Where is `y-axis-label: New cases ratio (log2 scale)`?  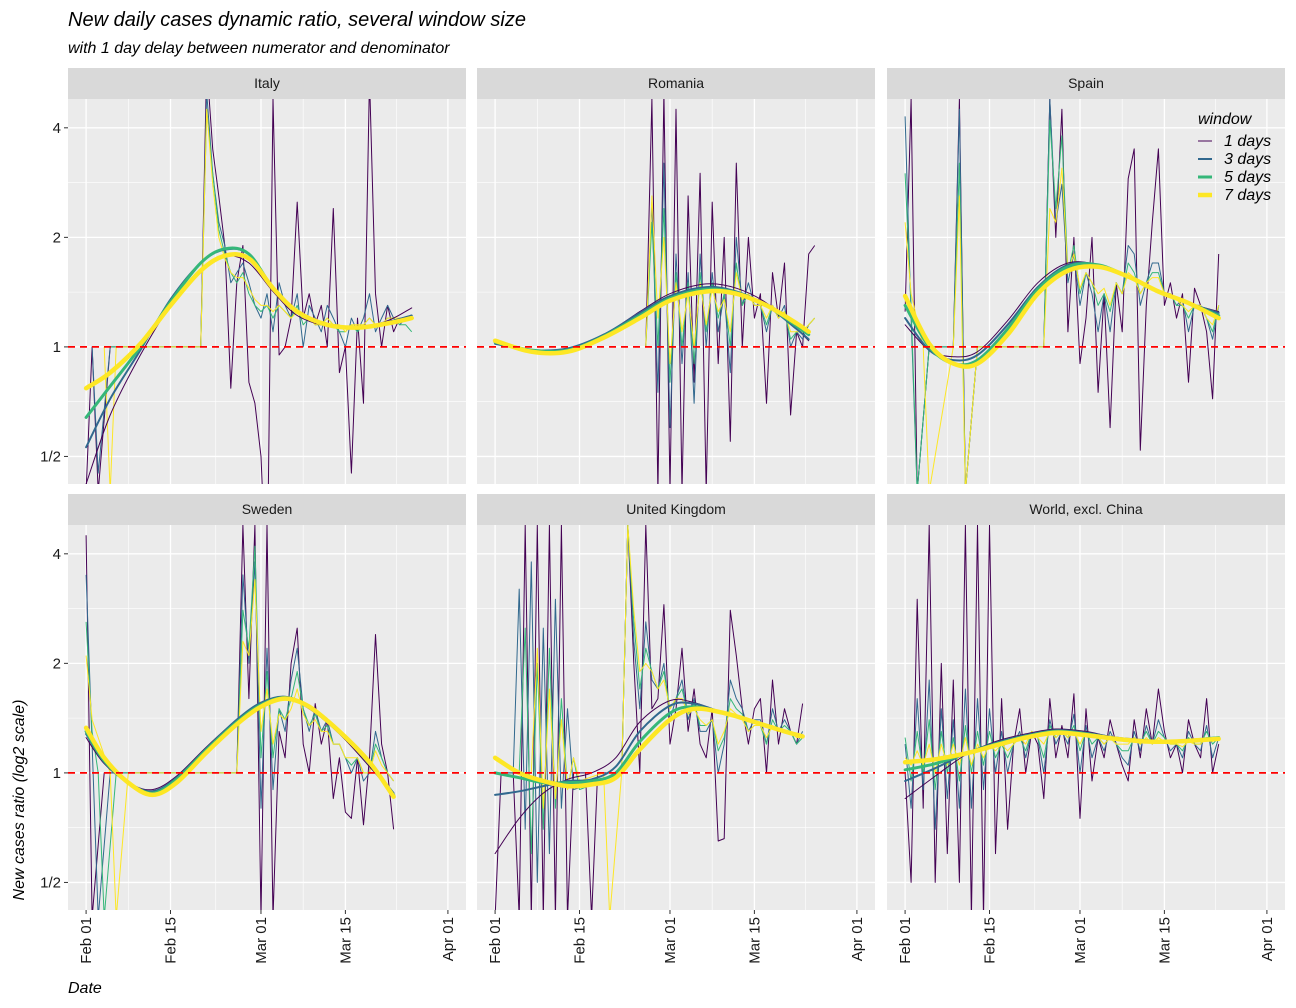
y-axis-label: New cases ratio (log2 scale) is located at coordinates (19, 800).